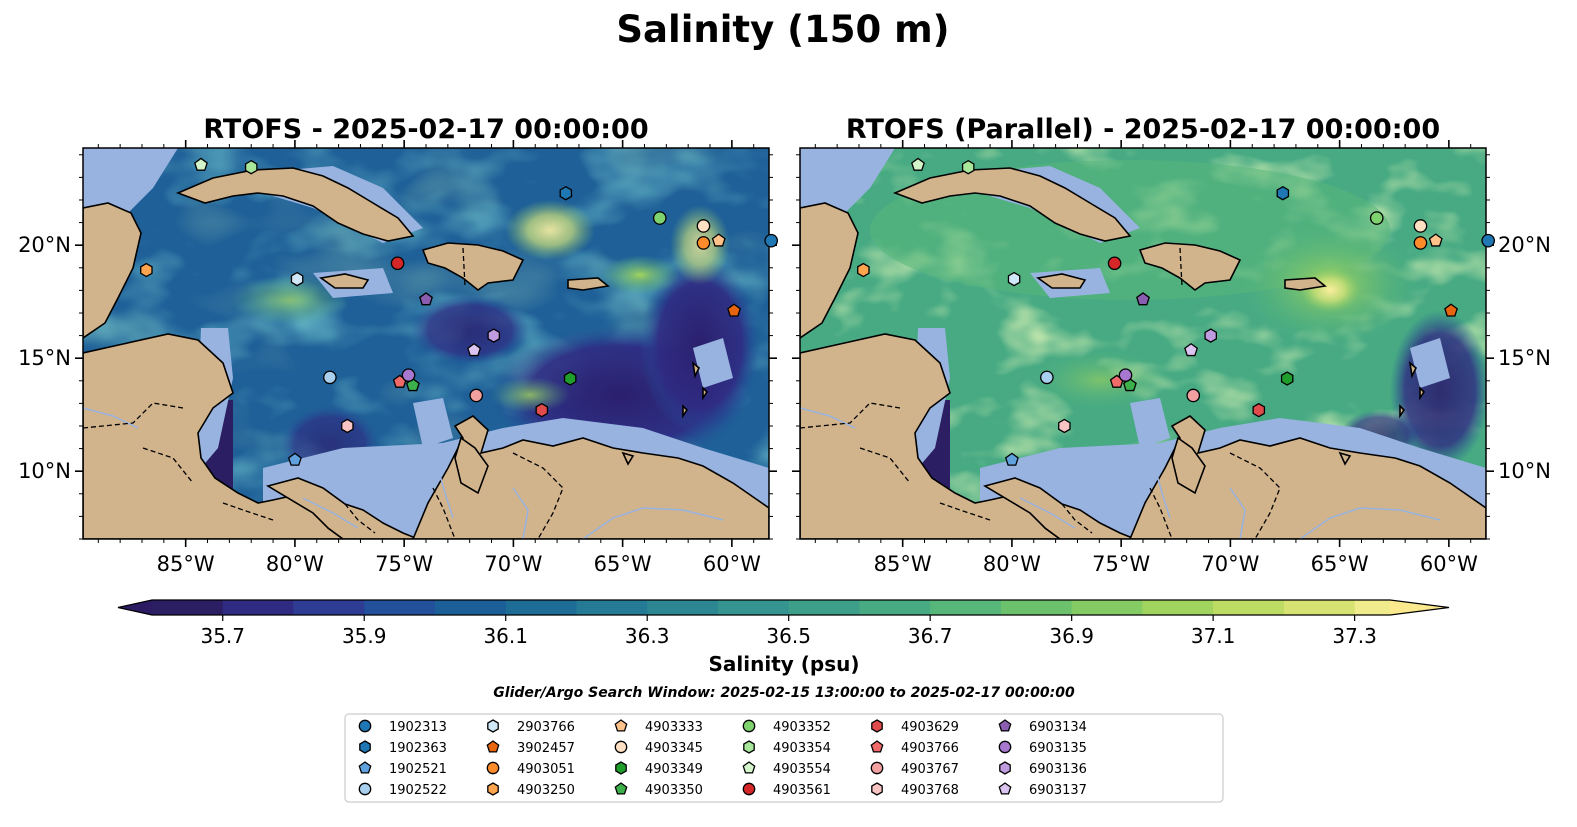 The image size is (1577, 827). What do you see at coordinates (418, 769) in the screenshot?
I see `legend-label: 1902521` at bounding box center [418, 769].